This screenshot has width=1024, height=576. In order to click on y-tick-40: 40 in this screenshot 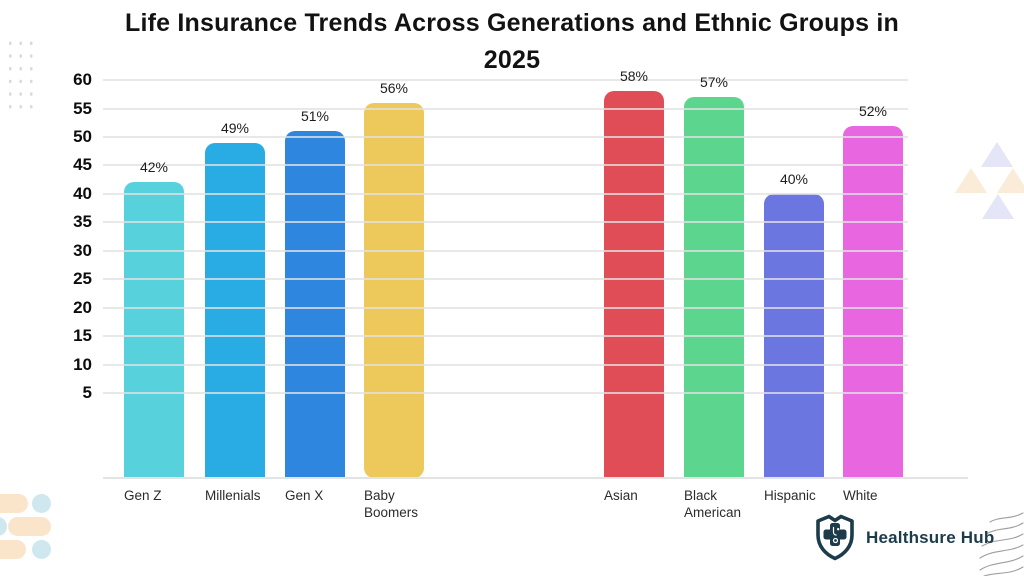, I will do `click(82, 193)`.